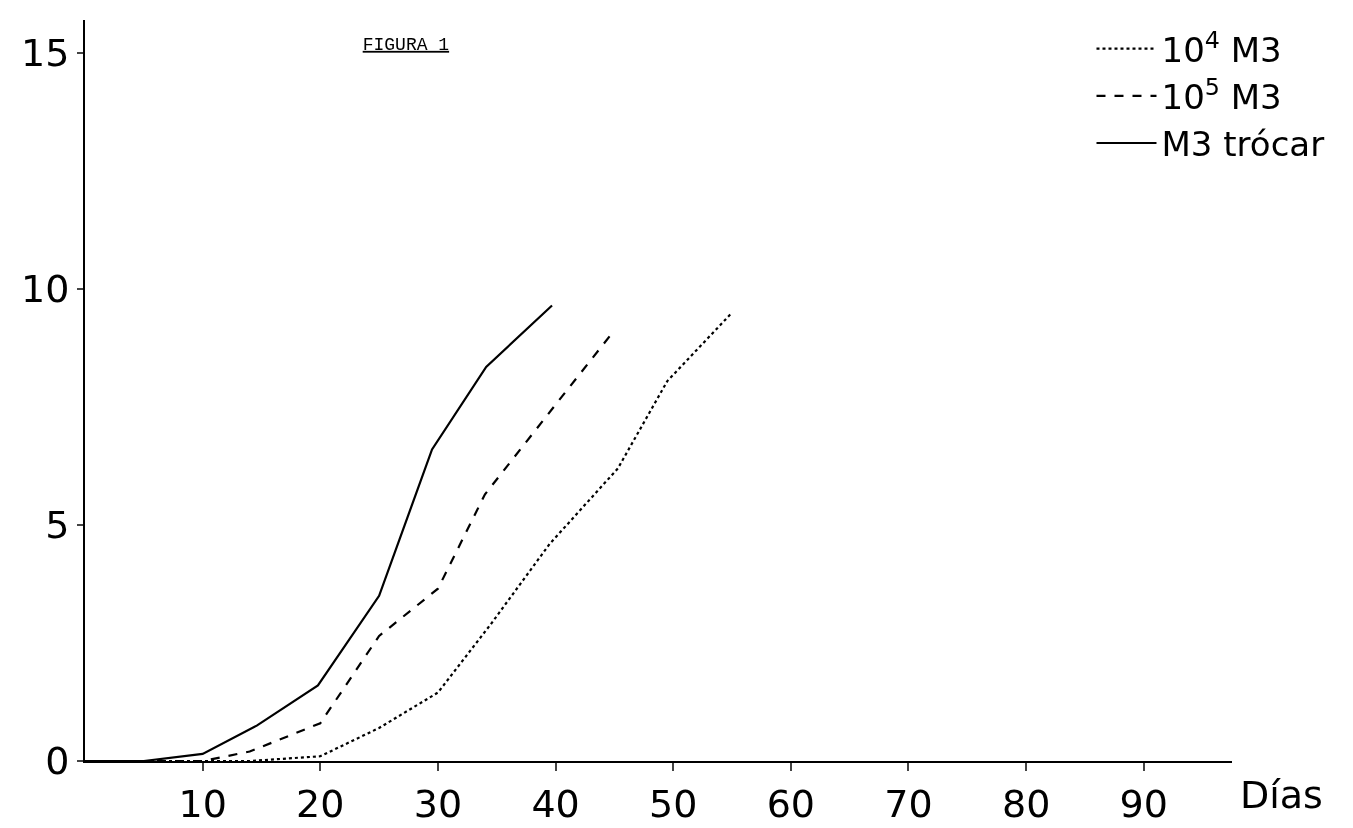 This screenshot has height=828, width=1353. Describe the element at coordinates (791, 803) in the screenshot. I see `x-tick-label: 60` at that location.